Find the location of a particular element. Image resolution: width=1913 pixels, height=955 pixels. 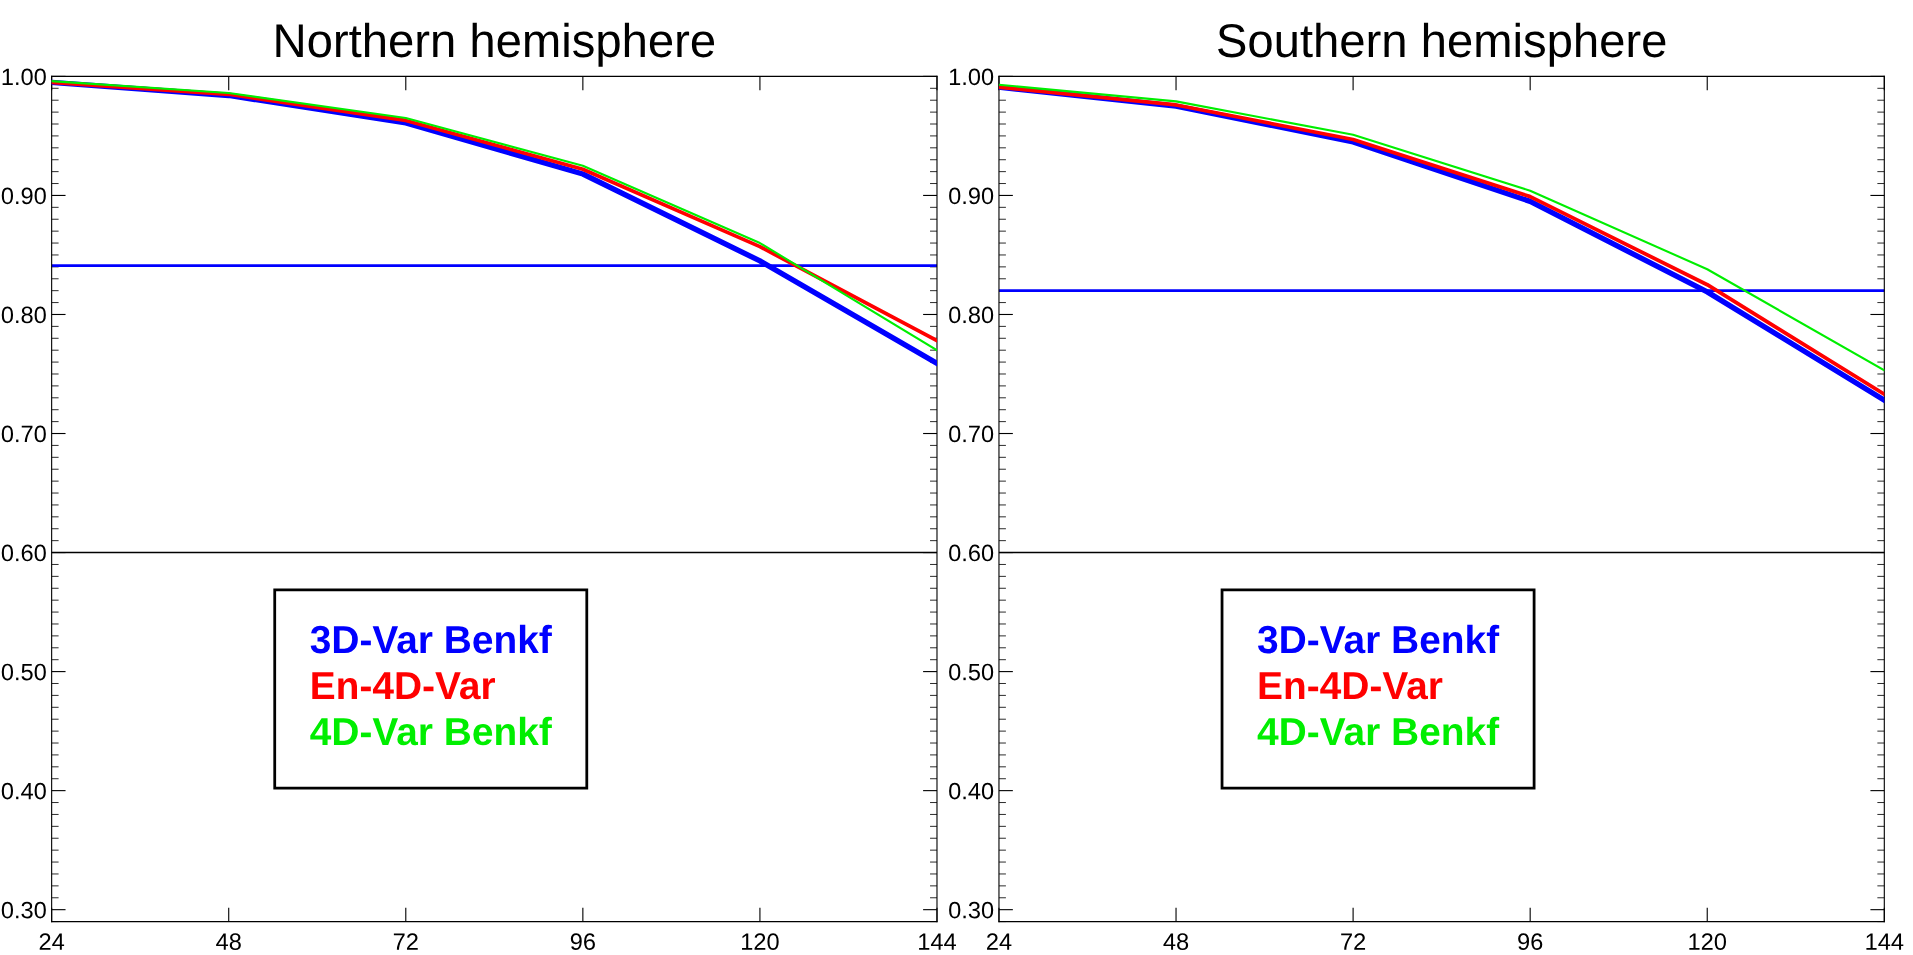

chart-title: Southern hemisphere is located at coordinates (1442, 44).